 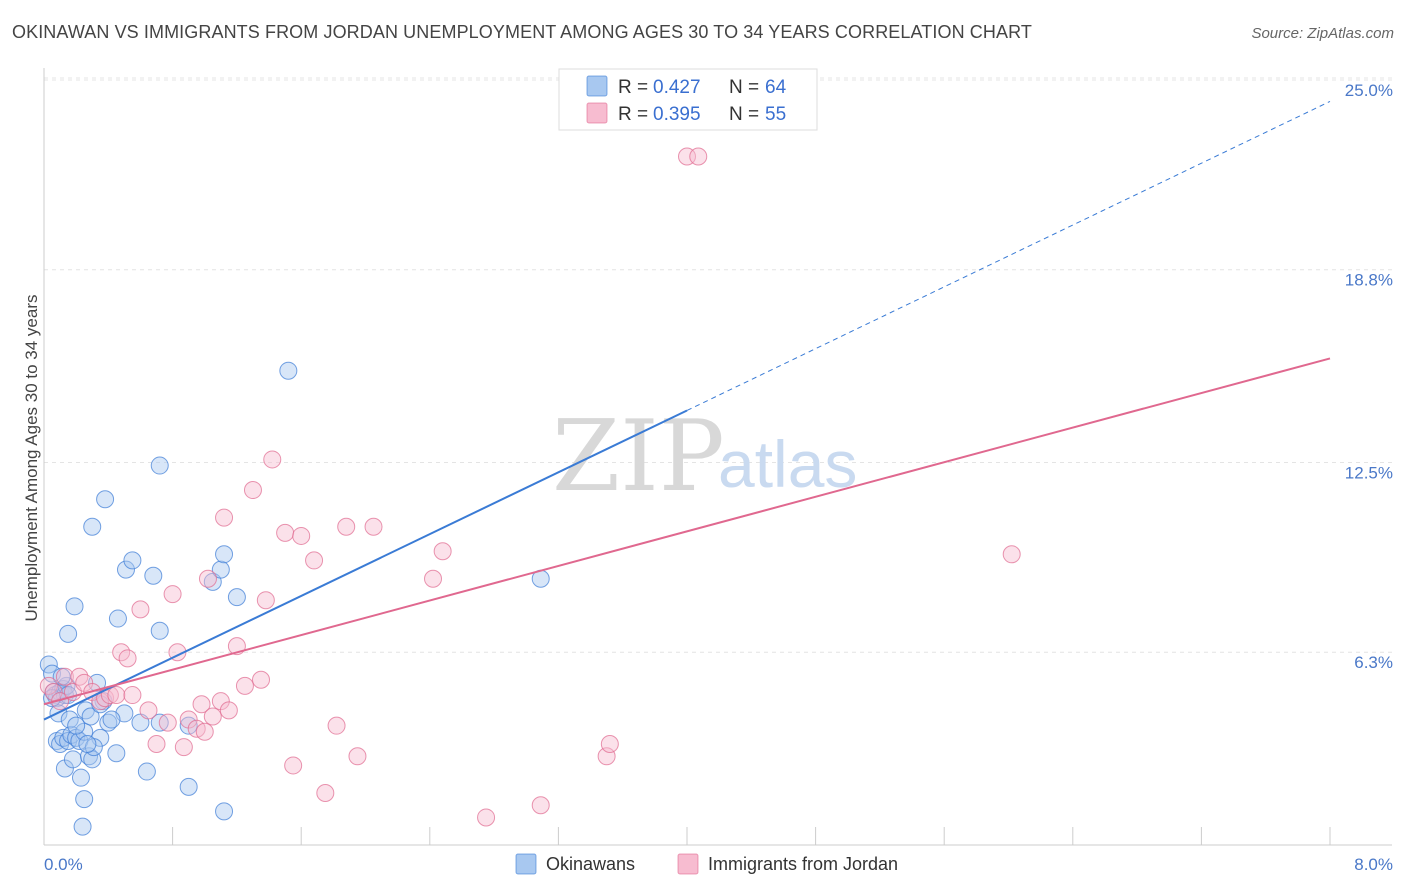 I want to click on watermark-atlas: atlas, so click(x=787, y=464).